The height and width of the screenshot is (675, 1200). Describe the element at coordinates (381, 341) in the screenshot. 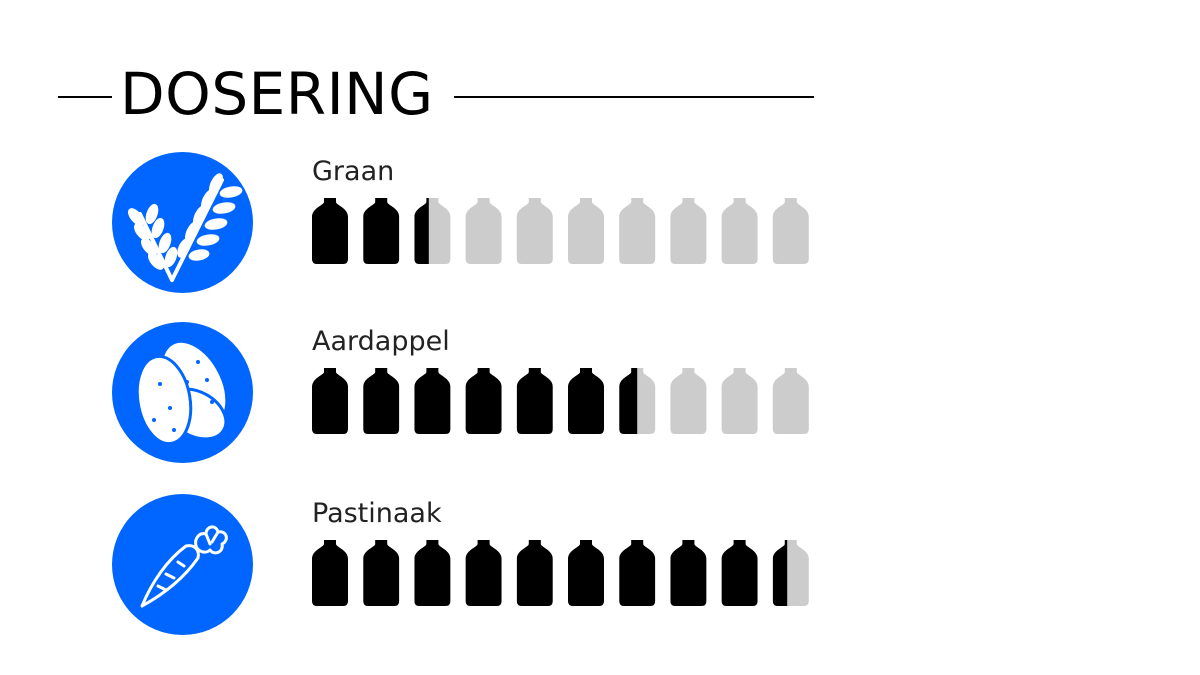

I see `row-label: Aardappel` at that location.